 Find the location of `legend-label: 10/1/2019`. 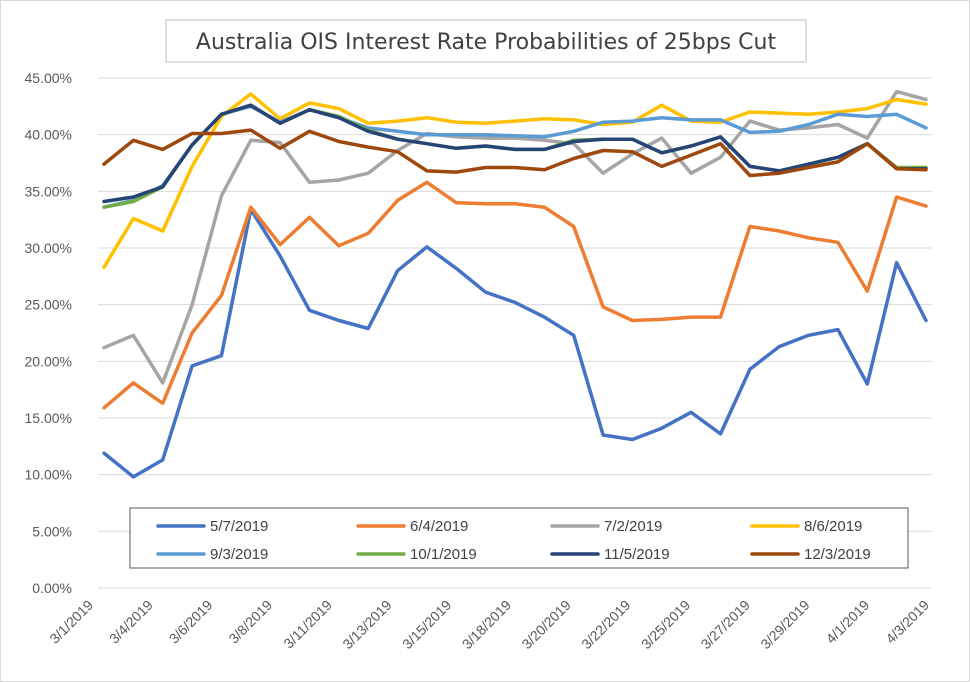

legend-label: 10/1/2019 is located at coordinates (443, 554).